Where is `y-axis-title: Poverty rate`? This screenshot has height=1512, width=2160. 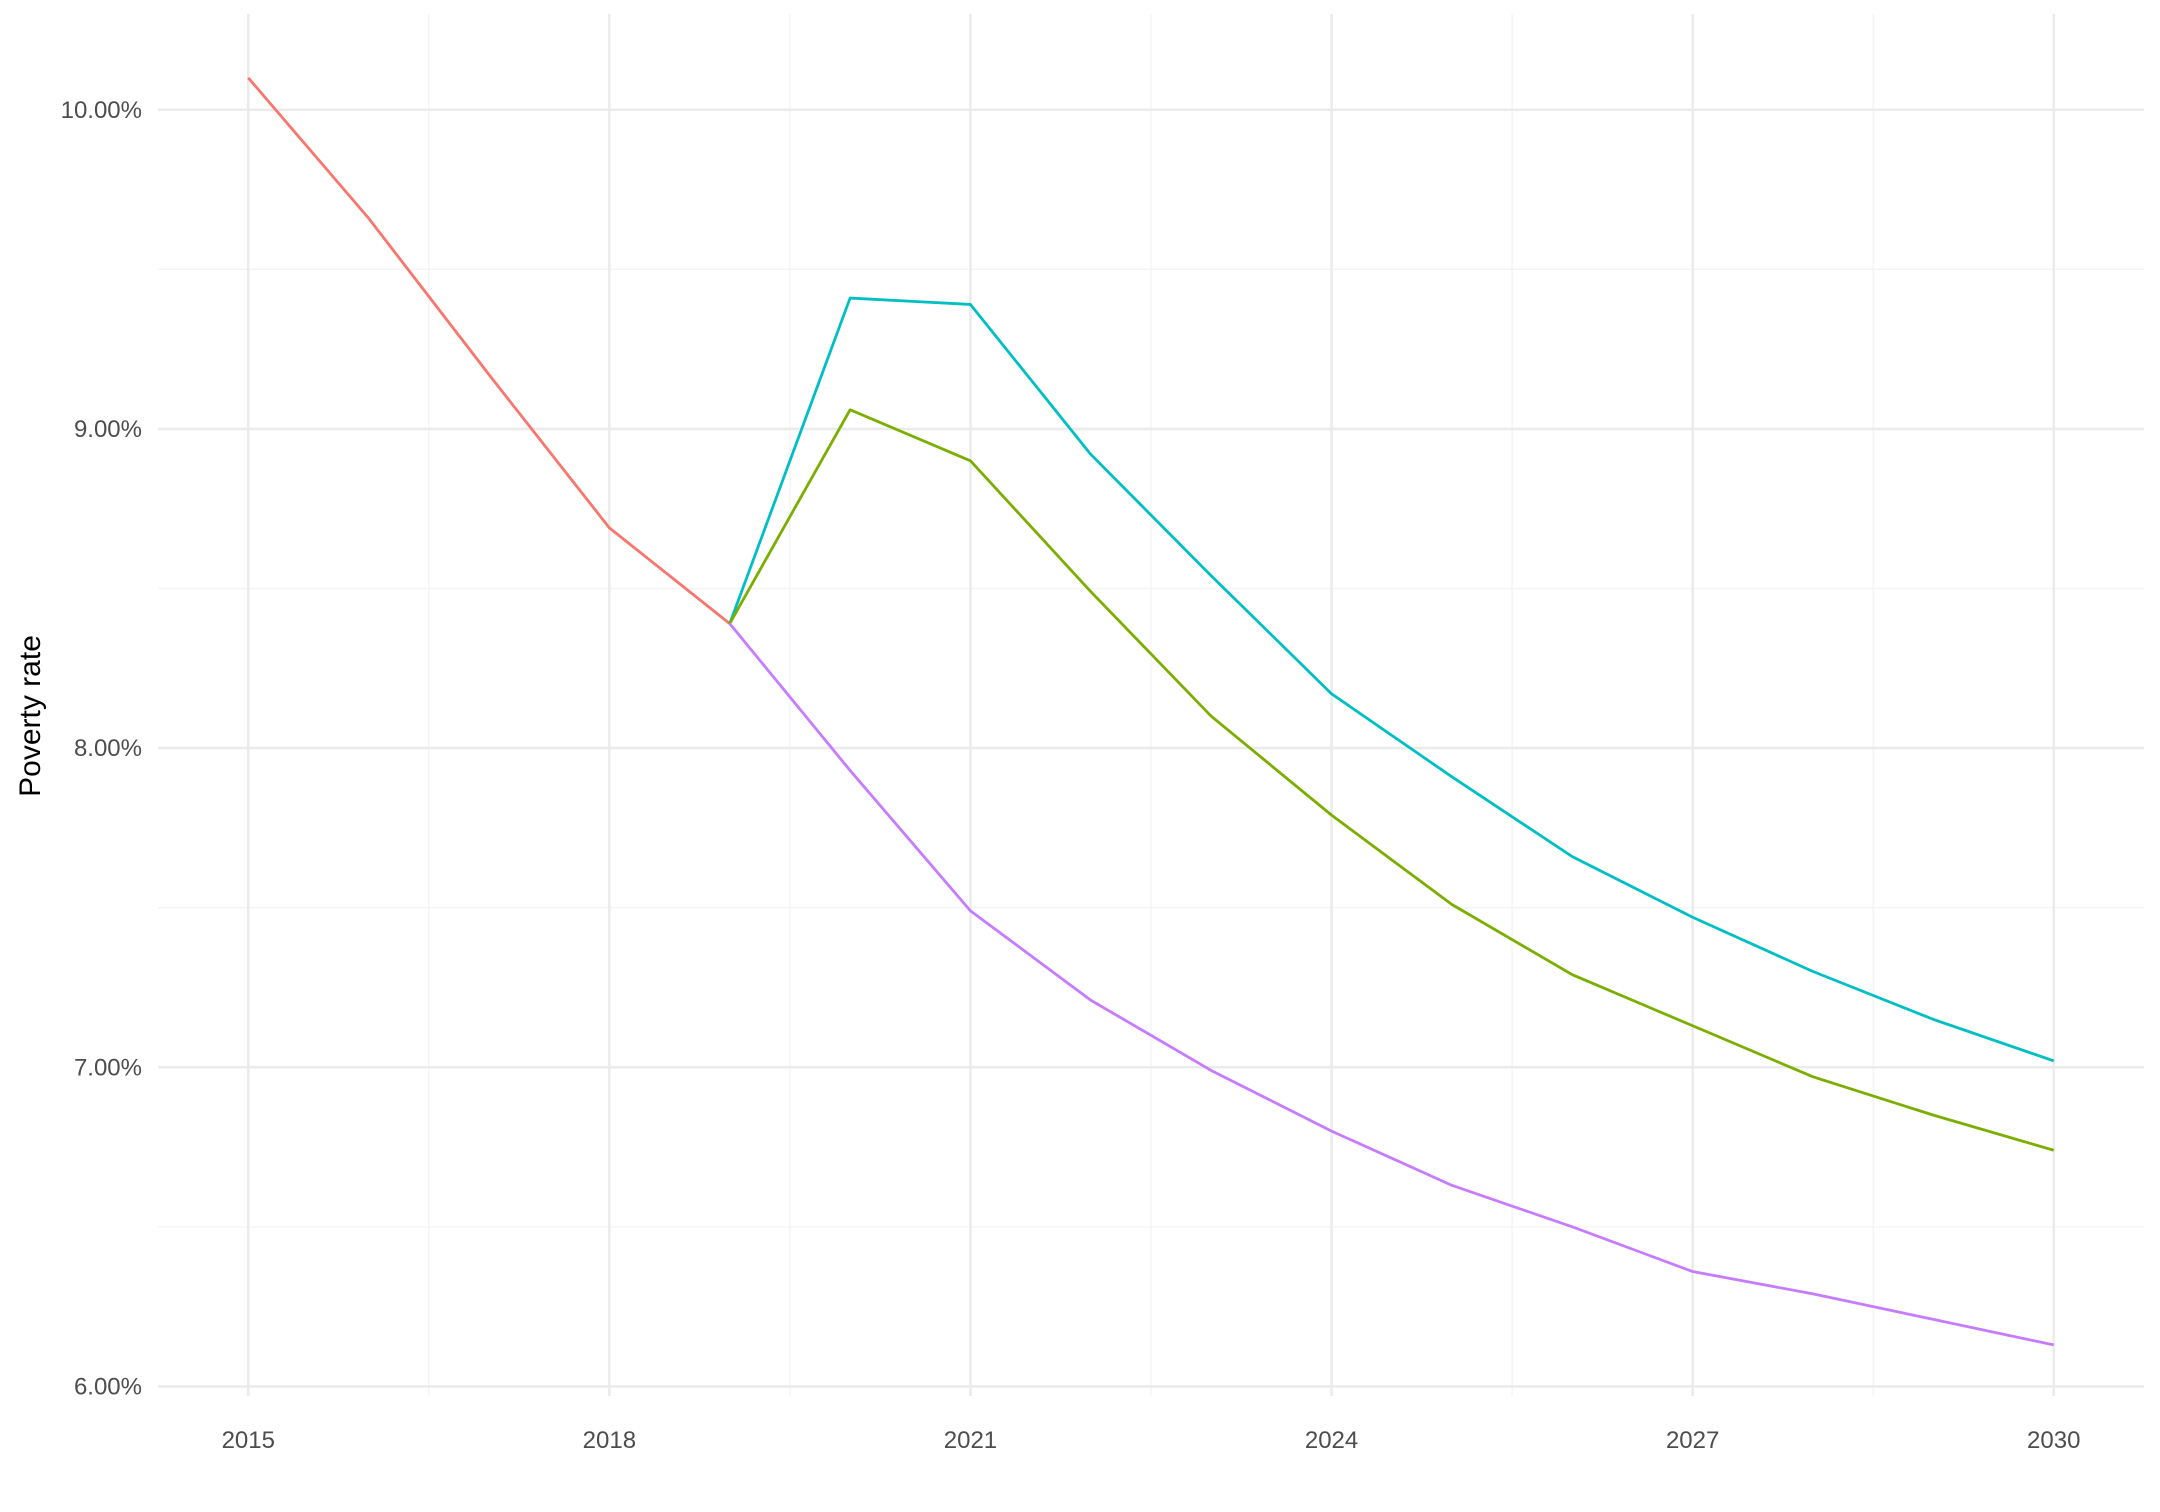 y-axis-title: Poverty rate is located at coordinates (30, 716).